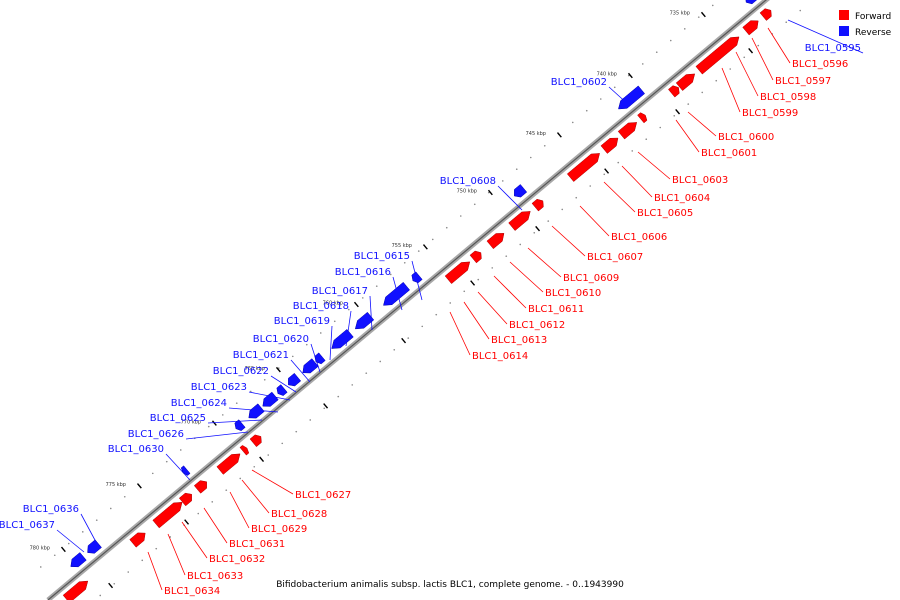 The height and width of the screenshot is (600, 900). Describe the element at coordinates (873, 33) in the screenshot. I see `legend-reverse-label: Reverse` at that location.